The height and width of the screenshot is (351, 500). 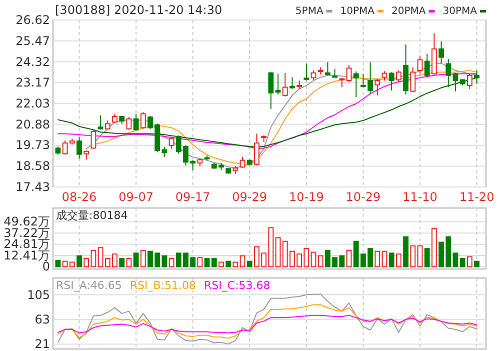 I want to click on legend-label: 5PMA, so click(x=309, y=11).